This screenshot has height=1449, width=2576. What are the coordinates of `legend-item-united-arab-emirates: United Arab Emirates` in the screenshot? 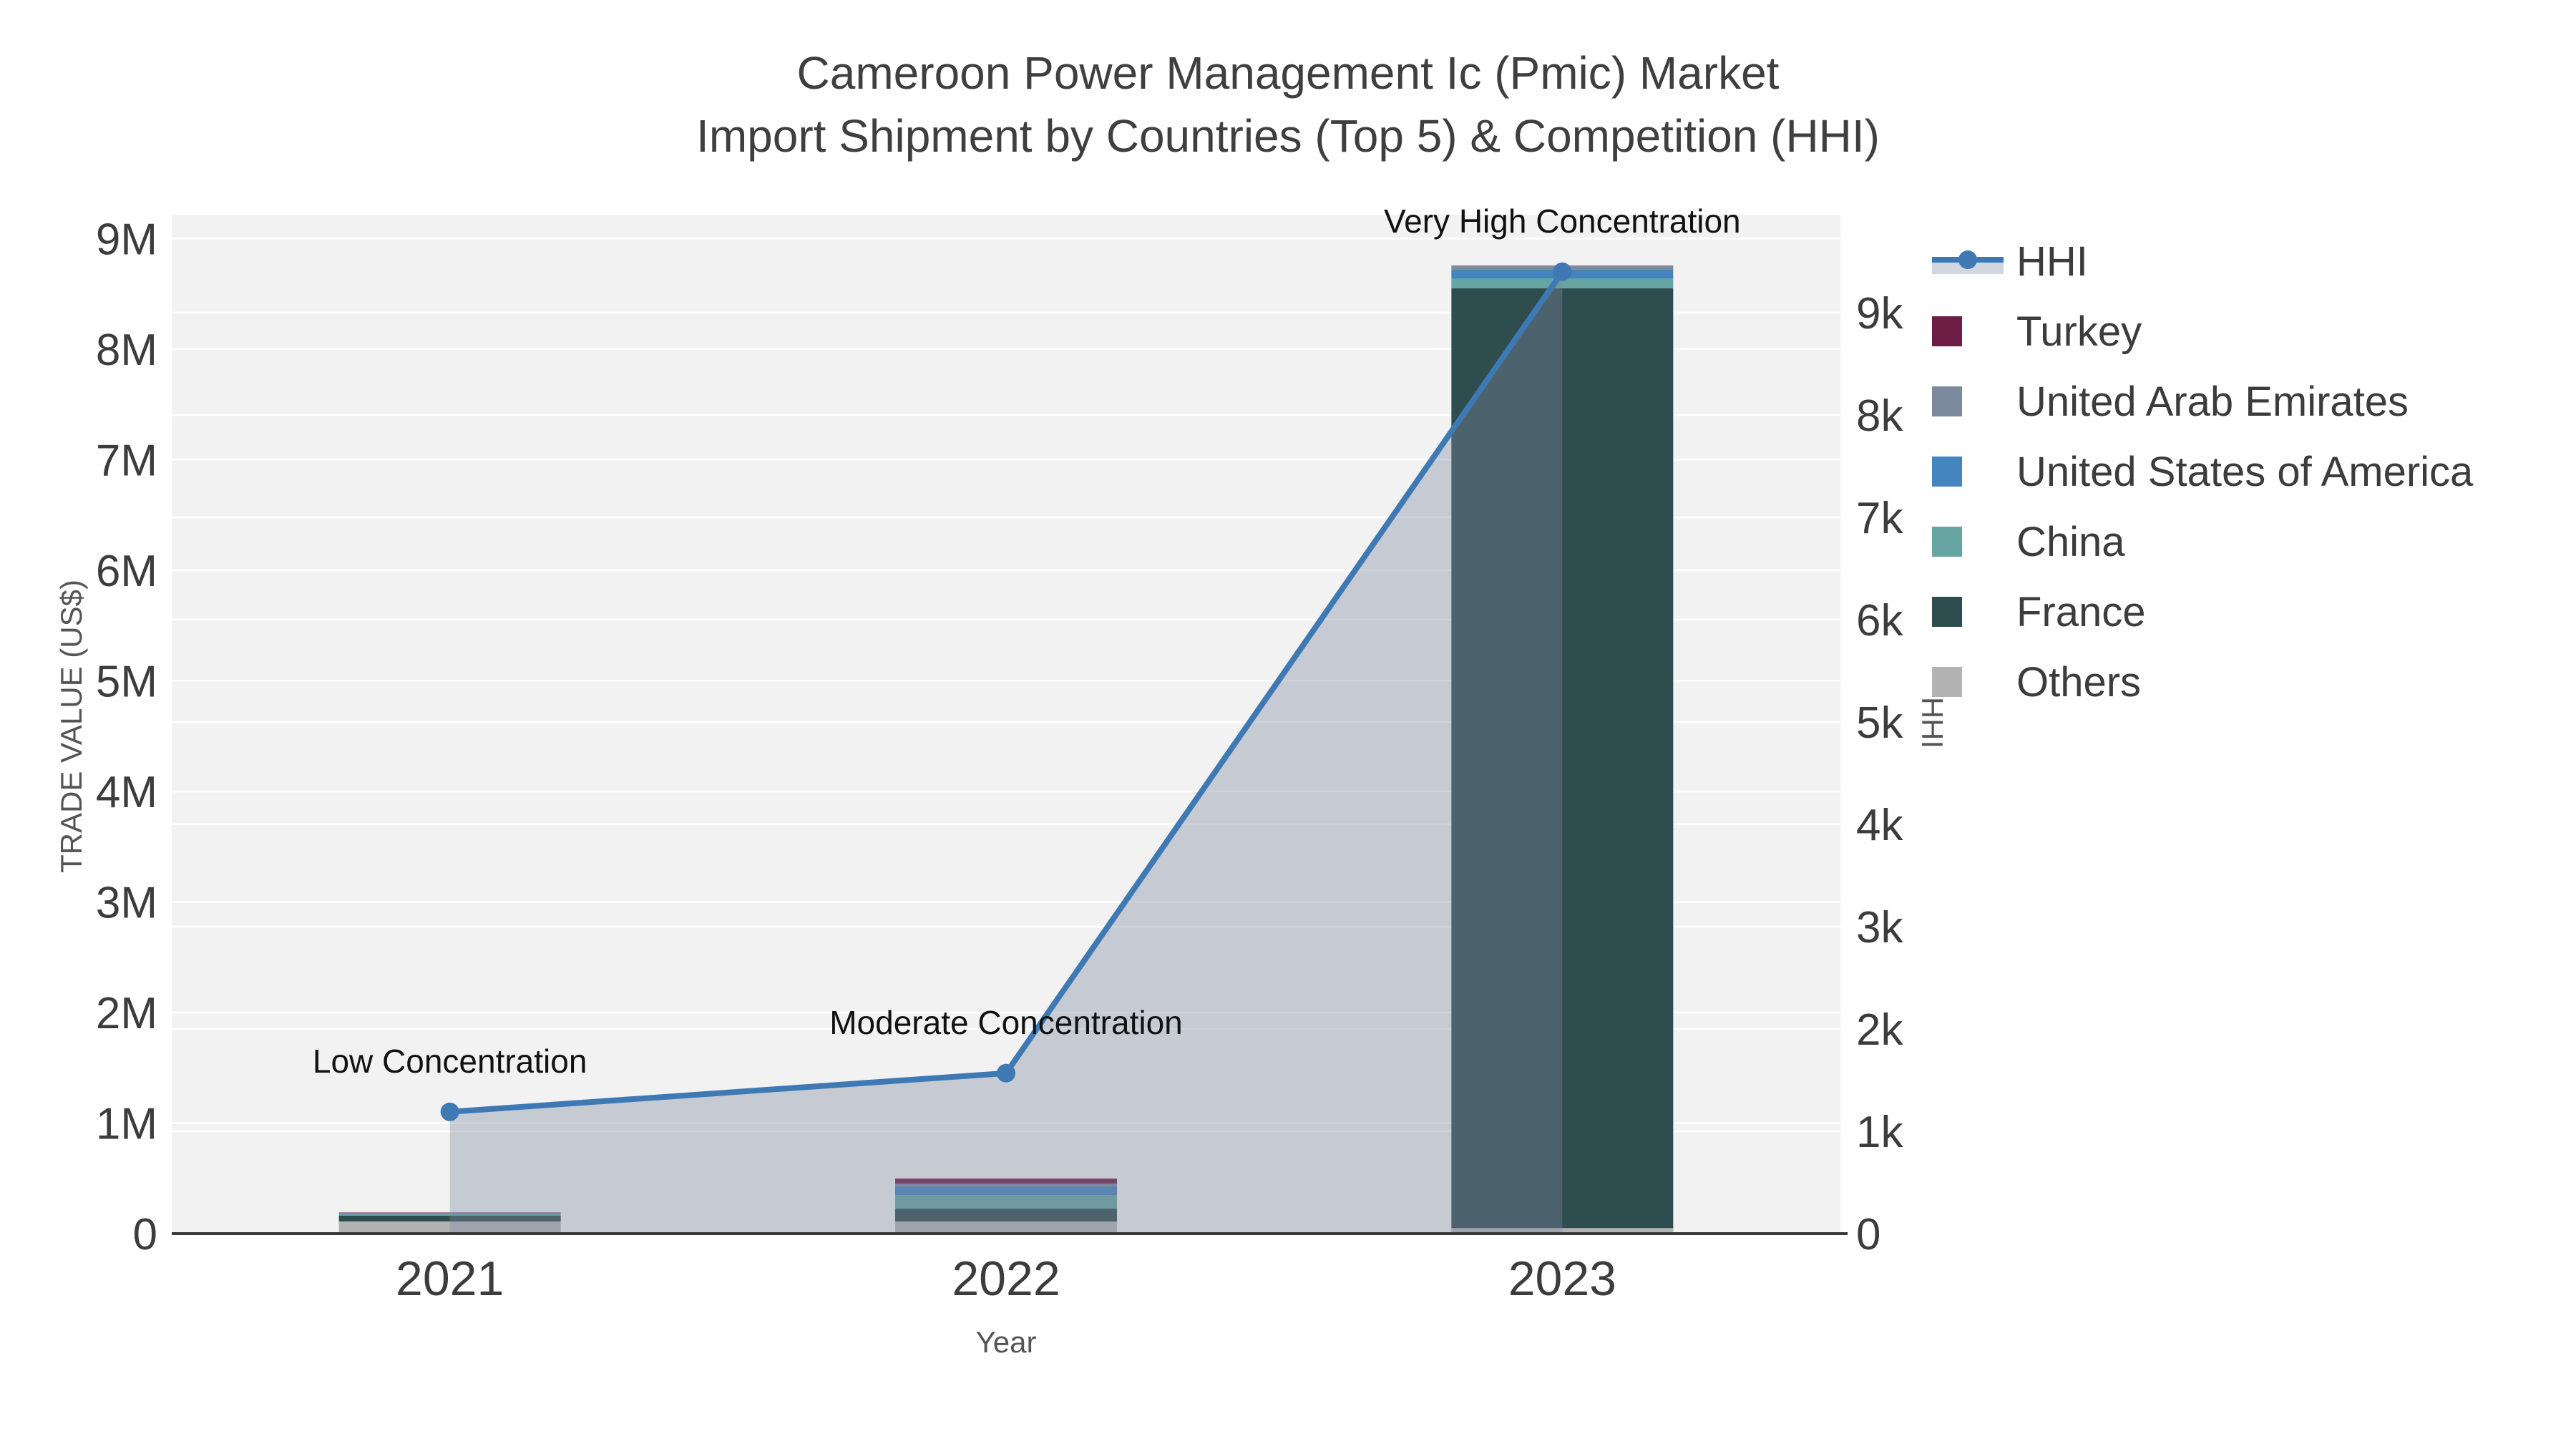 It's located at (2202, 401).